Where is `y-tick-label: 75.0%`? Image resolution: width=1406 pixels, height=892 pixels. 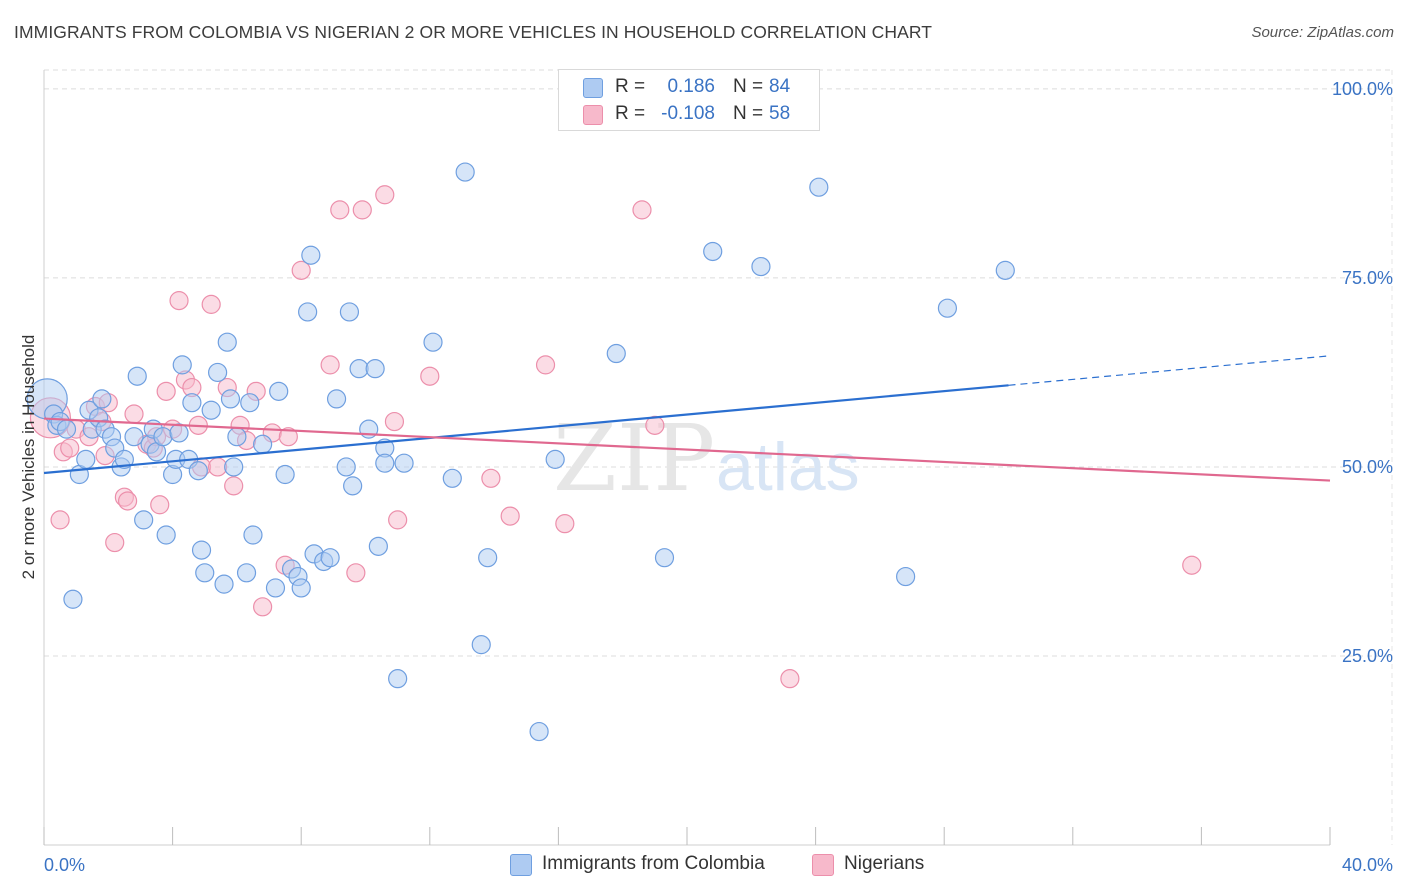 y-tick-label: 75.0% is located at coordinates (1367, 278).